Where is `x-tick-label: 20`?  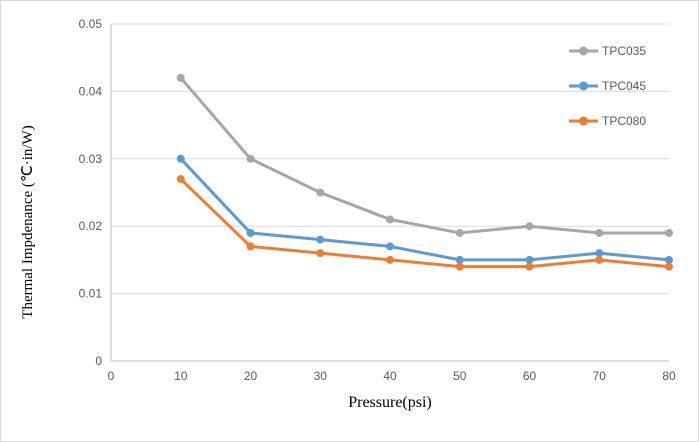
x-tick-label: 20 is located at coordinates (251, 376).